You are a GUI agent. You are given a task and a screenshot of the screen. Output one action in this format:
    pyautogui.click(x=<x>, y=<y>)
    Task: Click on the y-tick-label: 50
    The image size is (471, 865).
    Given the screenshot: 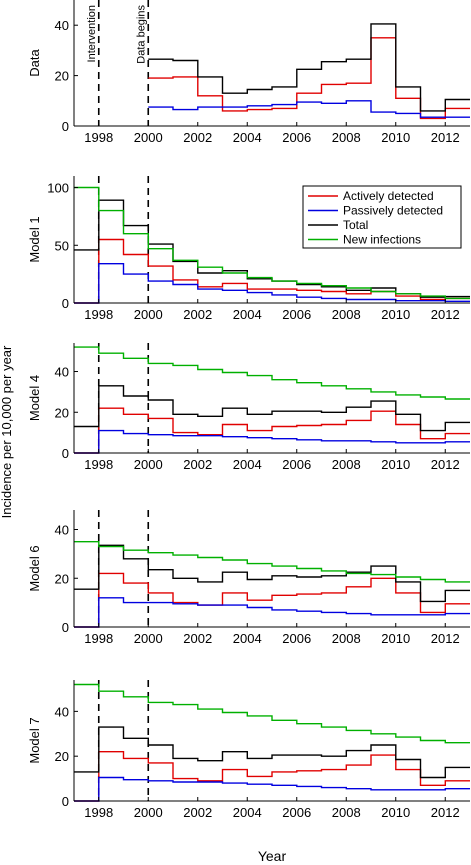 What is the action you would take?
    pyautogui.click(x=62, y=245)
    